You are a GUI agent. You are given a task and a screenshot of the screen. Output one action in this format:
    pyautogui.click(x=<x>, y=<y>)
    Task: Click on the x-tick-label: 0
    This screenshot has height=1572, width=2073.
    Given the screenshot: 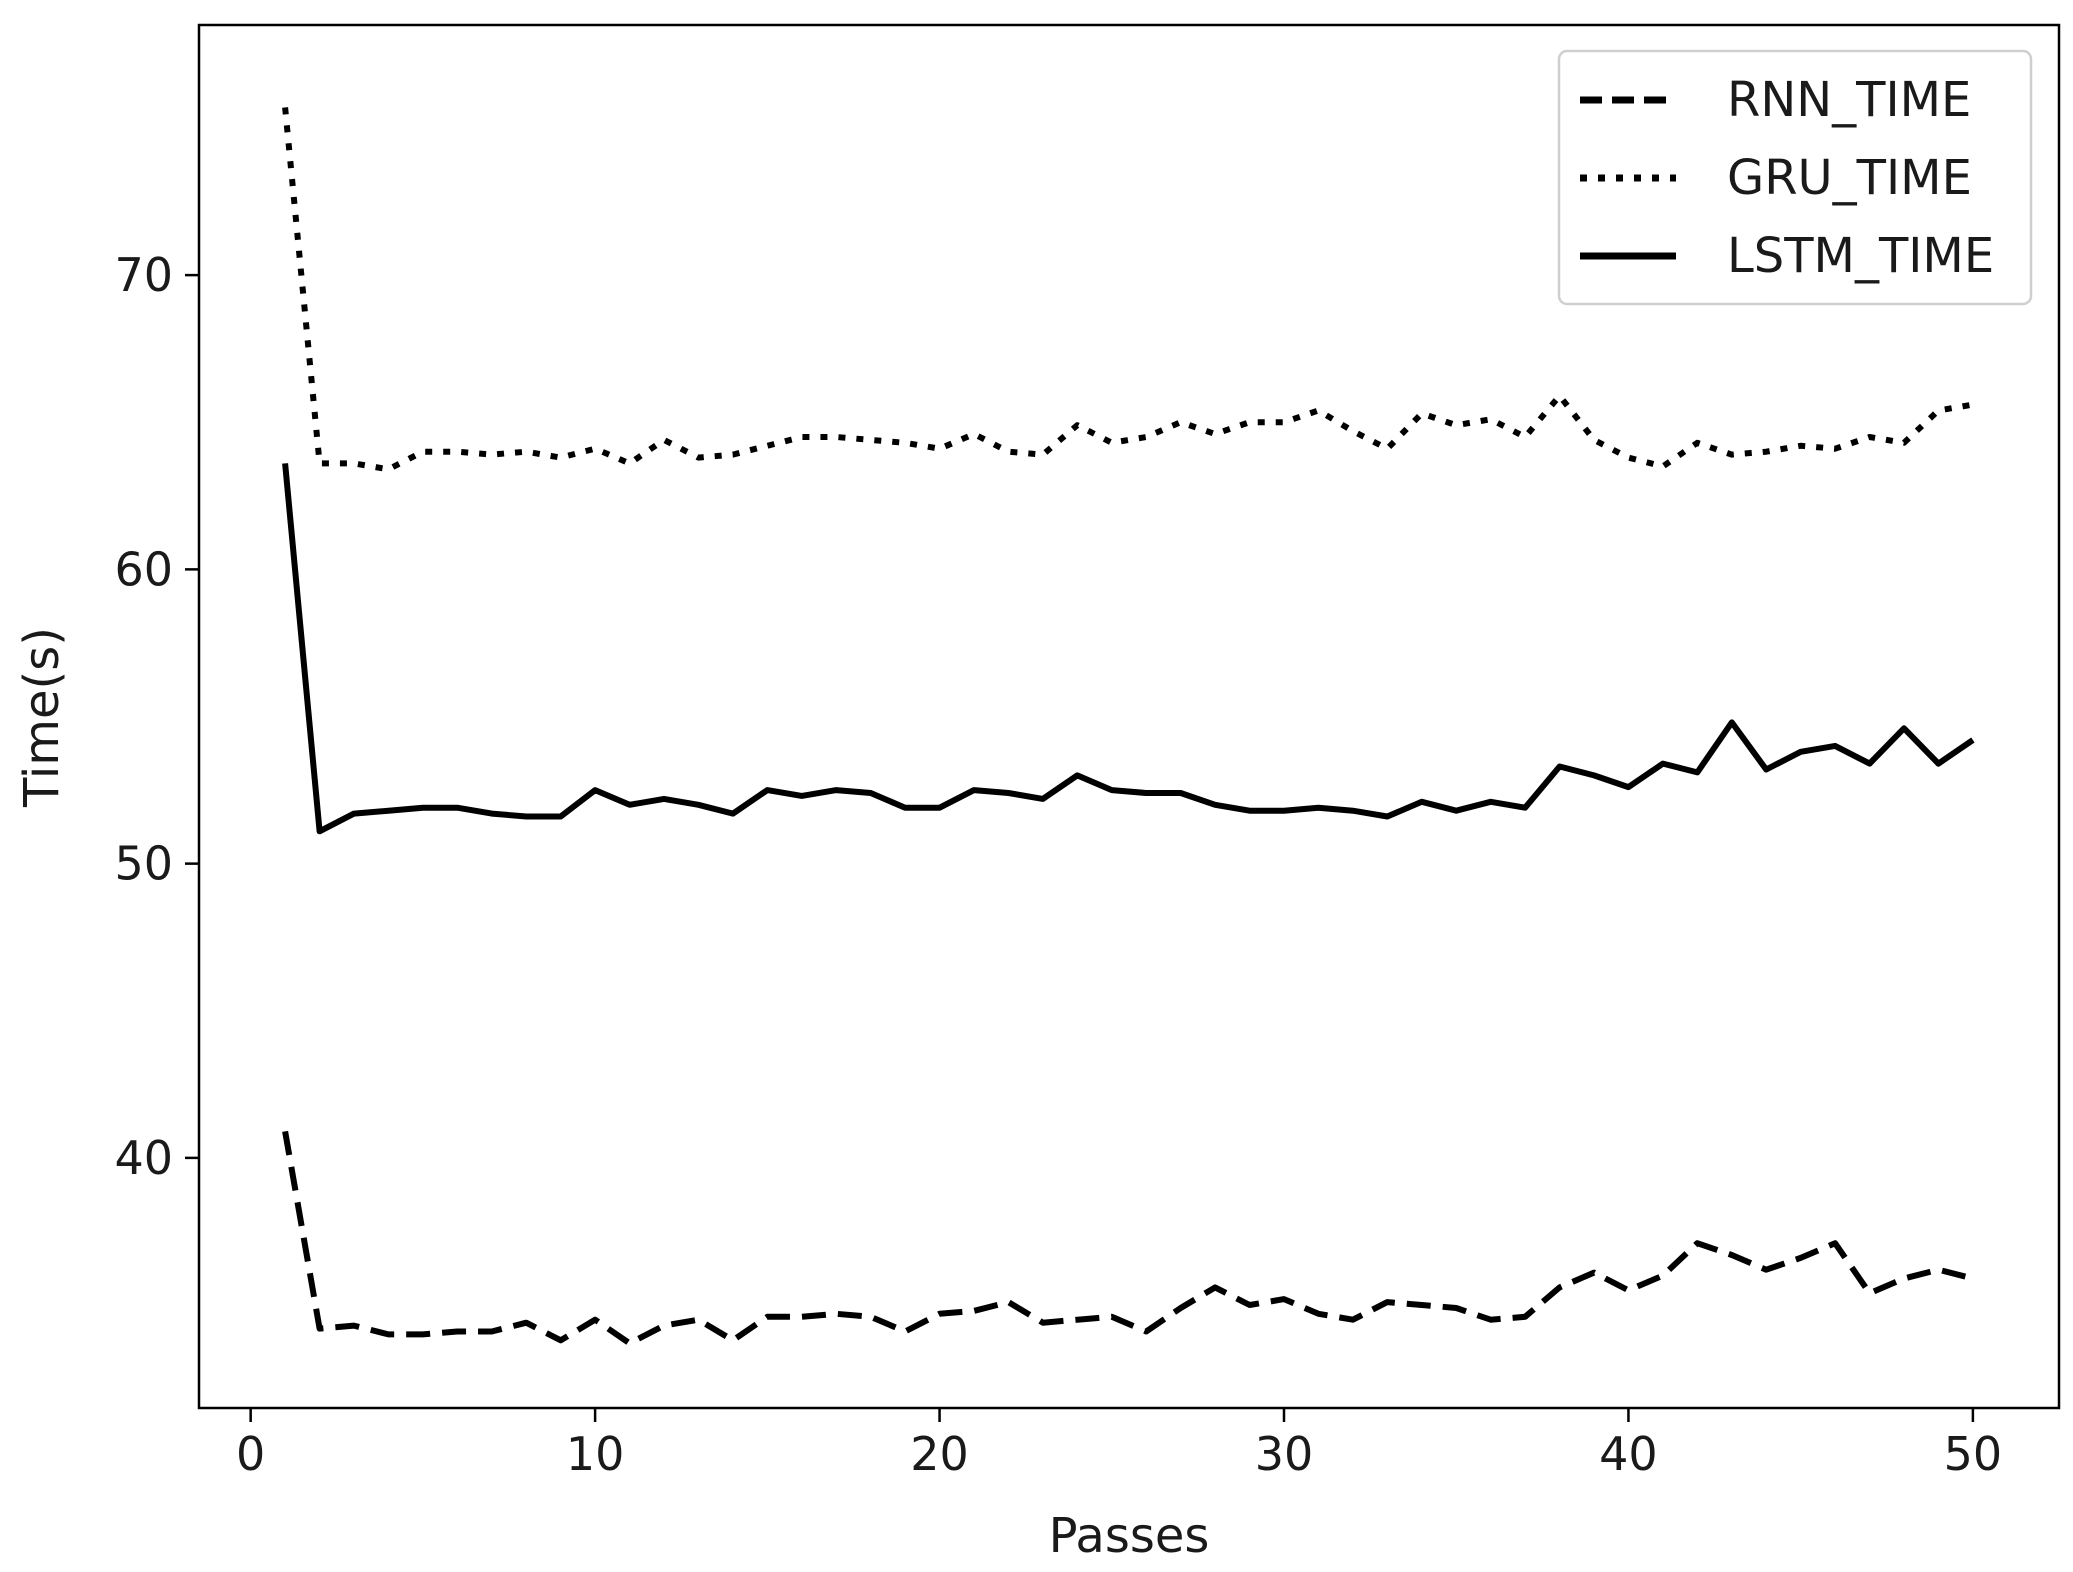 What is the action you would take?
    pyautogui.click(x=250, y=1454)
    